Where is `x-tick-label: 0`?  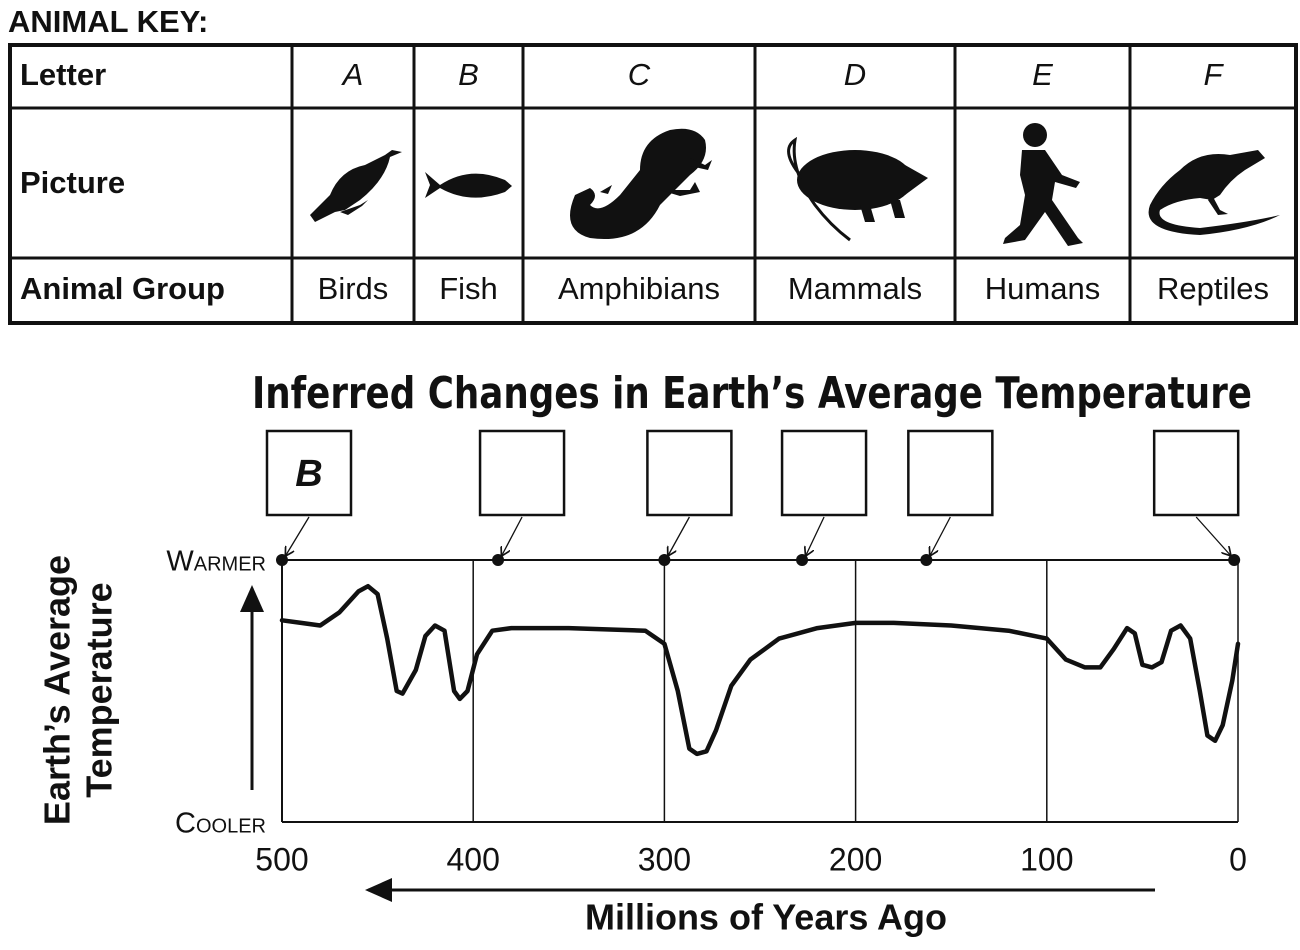
x-tick-label: 0 is located at coordinates (1238, 859).